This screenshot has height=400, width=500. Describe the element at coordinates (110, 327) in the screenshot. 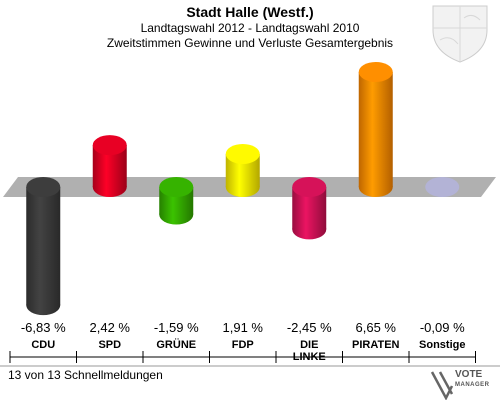

I see `value-label: 2,42 %` at that location.